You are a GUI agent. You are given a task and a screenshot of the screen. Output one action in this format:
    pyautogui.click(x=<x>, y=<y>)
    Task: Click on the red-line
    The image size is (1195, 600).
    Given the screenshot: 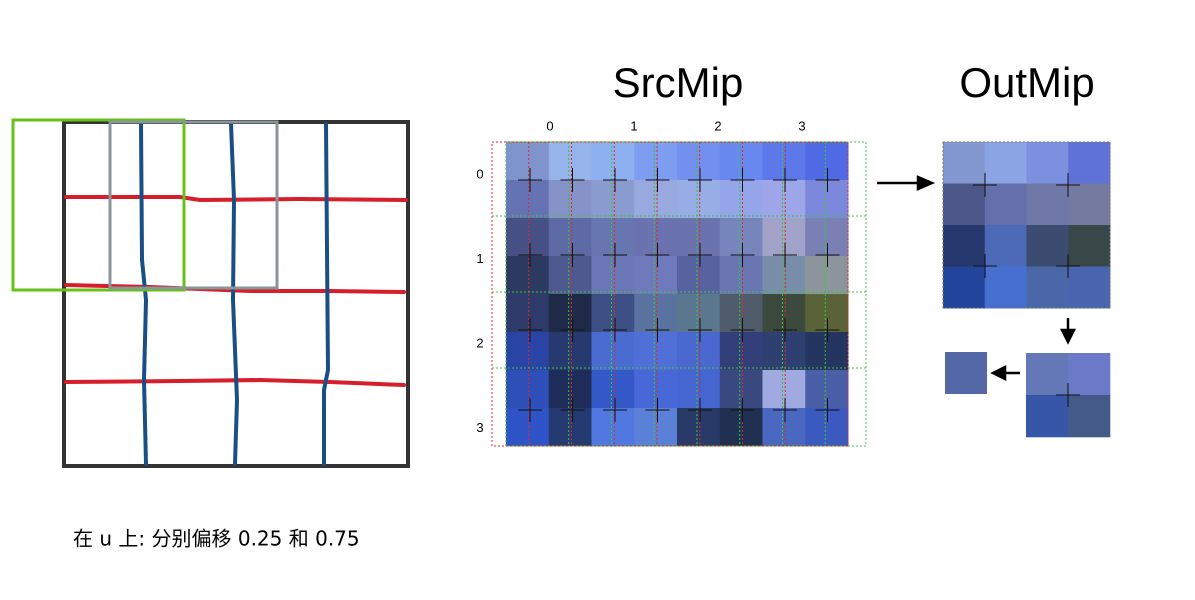 What is the action you would take?
    pyautogui.click(x=235, y=382)
    